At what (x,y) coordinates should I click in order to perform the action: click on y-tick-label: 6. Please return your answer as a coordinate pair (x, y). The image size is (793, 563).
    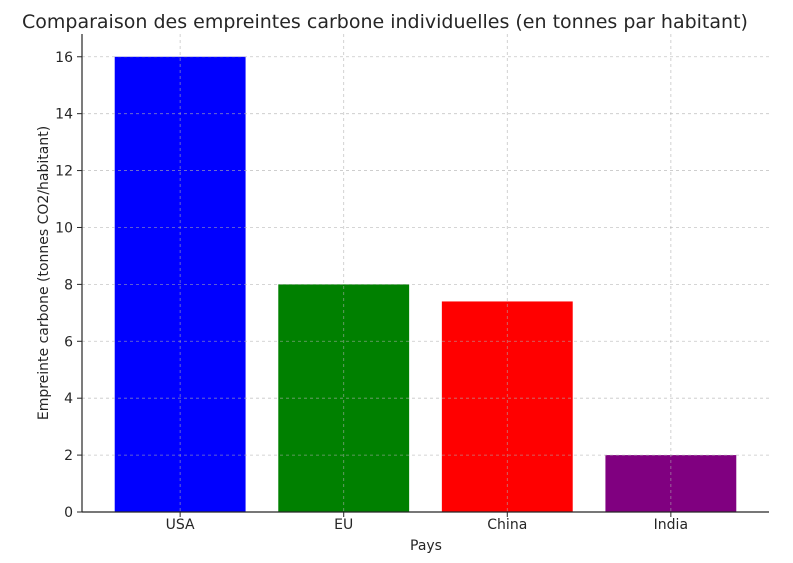
    Looking at the image, I should click on (68, 342).